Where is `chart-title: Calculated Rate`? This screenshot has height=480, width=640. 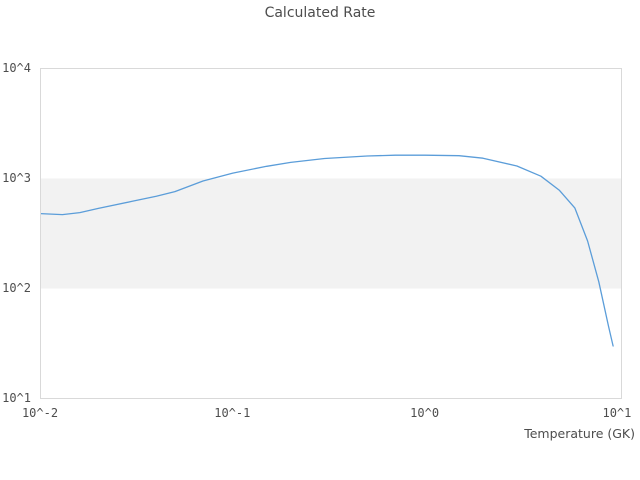
chart-title: Calculated Rate is located at coordinates (320, 13).